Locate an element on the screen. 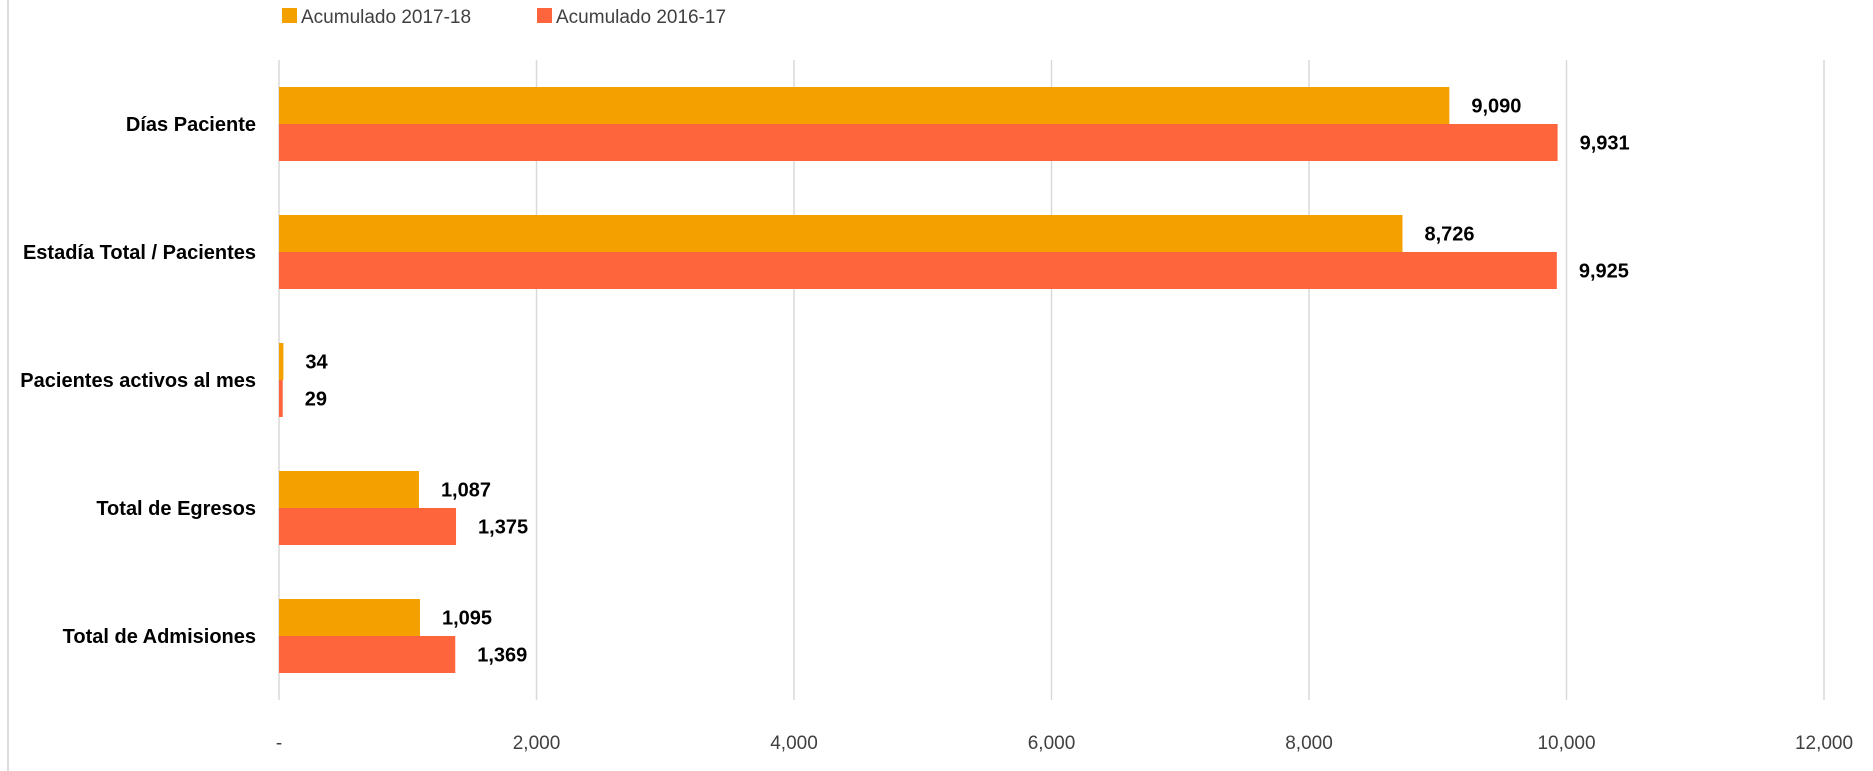 The height and width of the screenshot is (771, 1873). bar-acumulado-2017-18-total-de-admisiones is located at coordinates (349, 617).